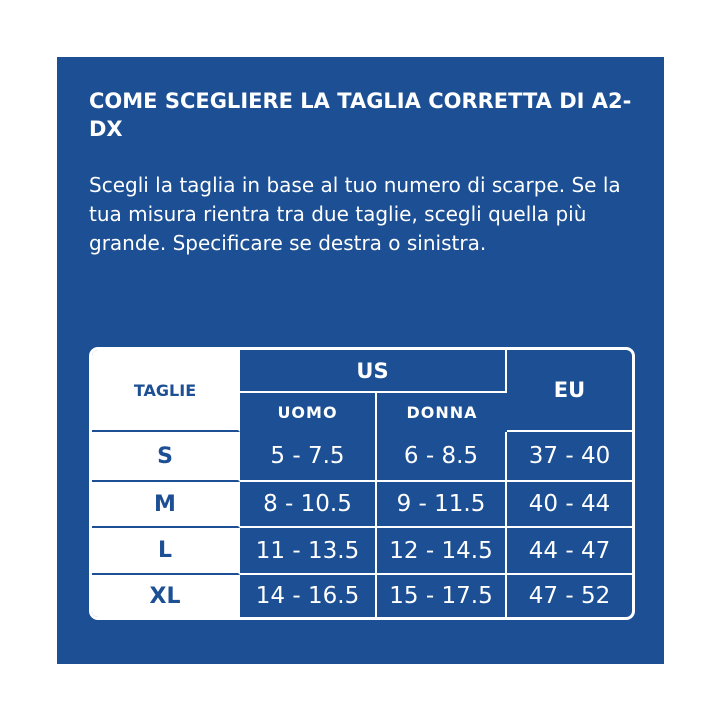 Image resolution: width=720 pixels, height=720 pixels. Describe the element at coordinates (308, 505) in the screenshot. I see `value-cell: 8 - 10.5` at that location.